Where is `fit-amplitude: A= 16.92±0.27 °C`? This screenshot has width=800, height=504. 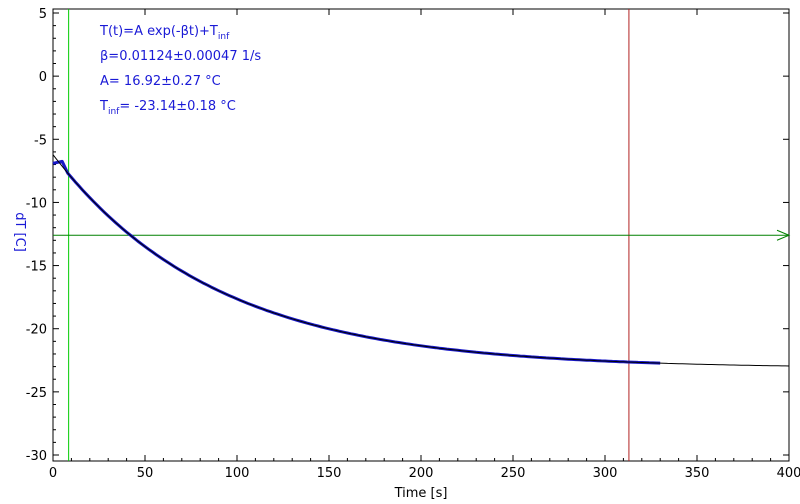 fit-amplitude: A= 16.92±0.27 °C is located at coordinates (160, 81).